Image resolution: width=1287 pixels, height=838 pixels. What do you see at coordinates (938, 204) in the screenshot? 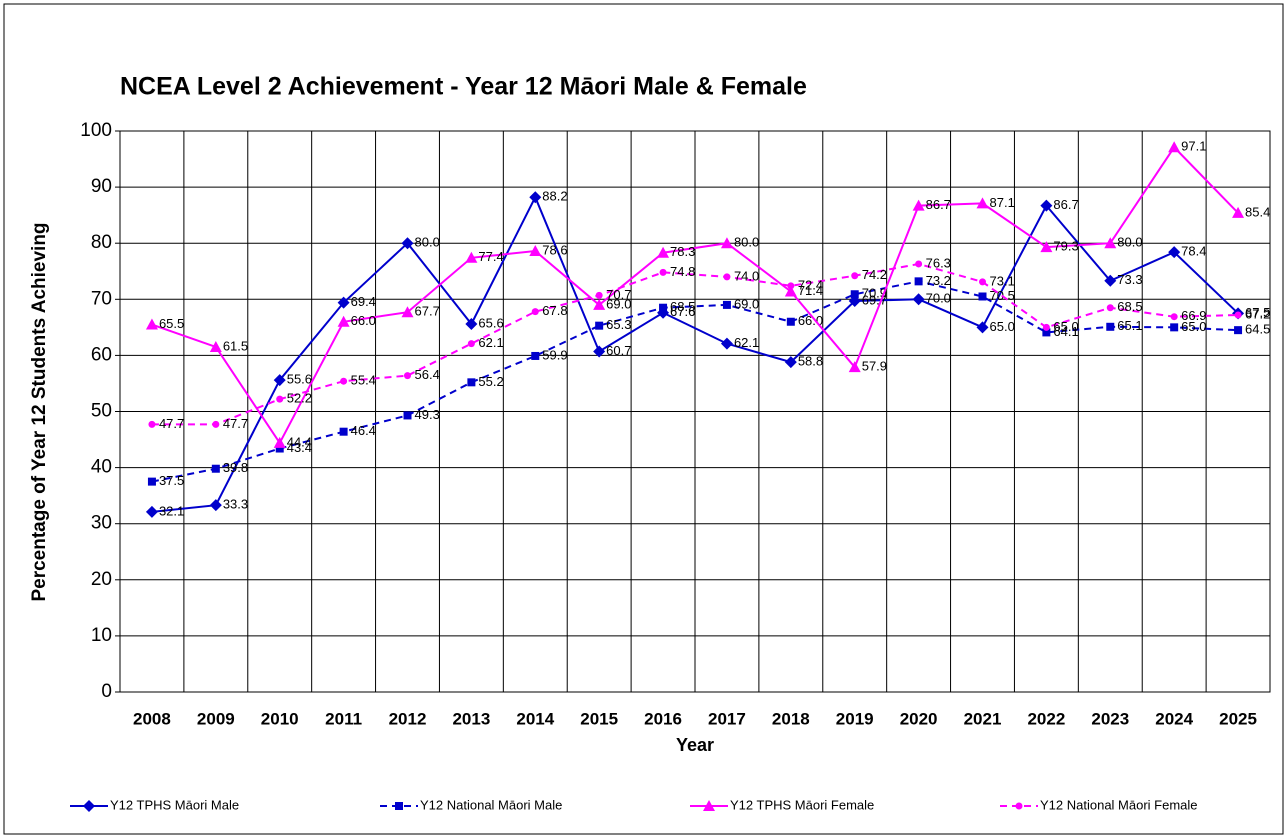
I see `value-label: 86.7` at bounding box center [938, 204].